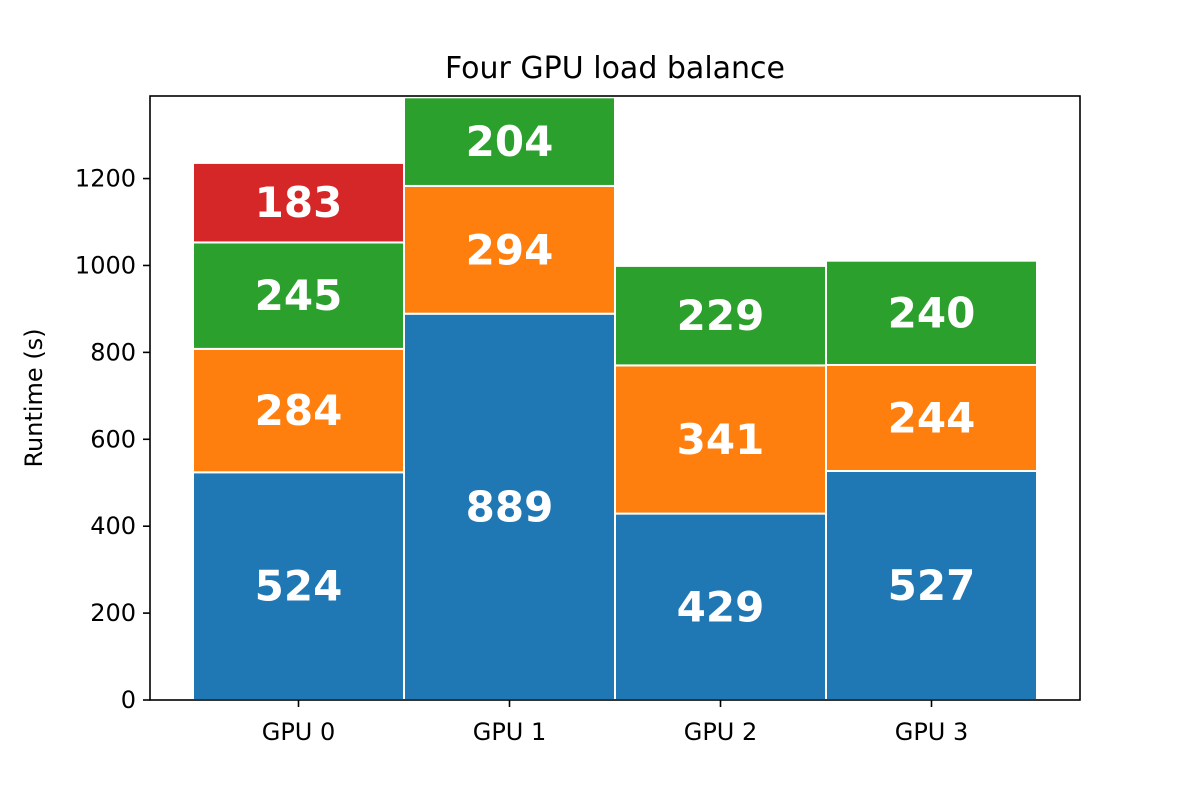 This screenshot has width=1200, height=800. I want to click on y-tick-label: 800, so click(113, 352).